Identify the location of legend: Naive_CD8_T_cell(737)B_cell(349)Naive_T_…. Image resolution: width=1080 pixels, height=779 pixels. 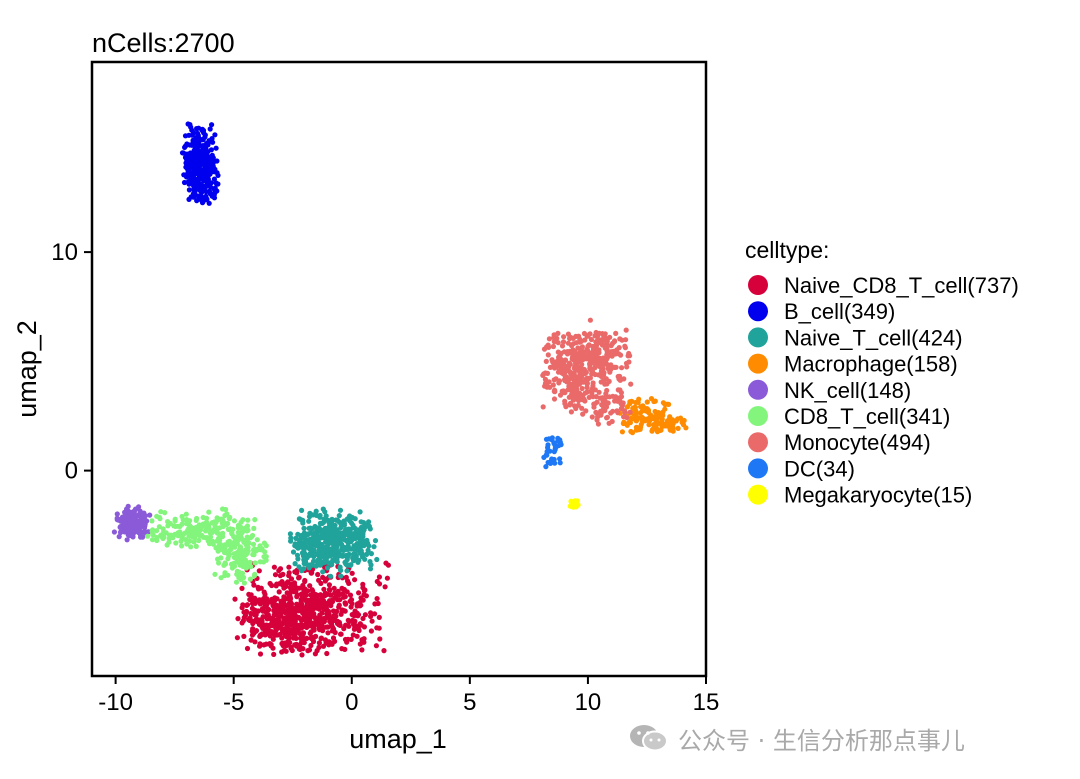
(883, 390).